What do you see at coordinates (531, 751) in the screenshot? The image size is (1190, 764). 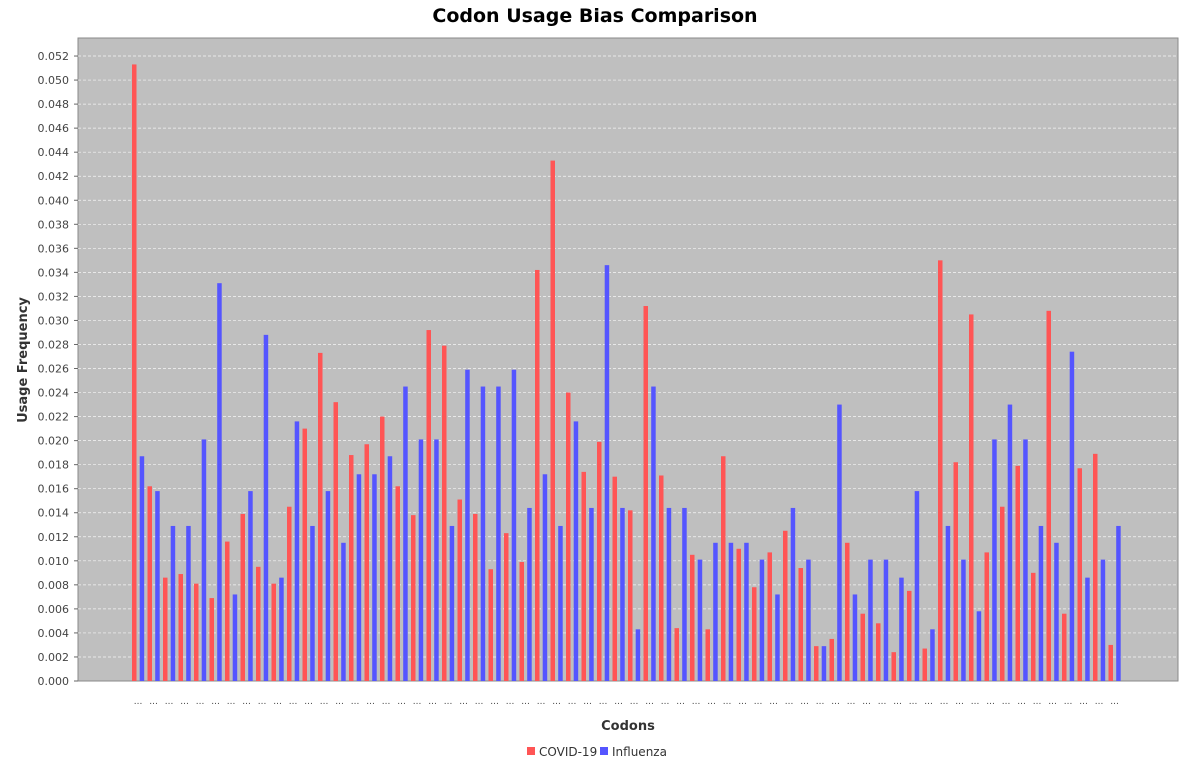 I see `legend-swatch-covid` at bounding box center [531, 751].